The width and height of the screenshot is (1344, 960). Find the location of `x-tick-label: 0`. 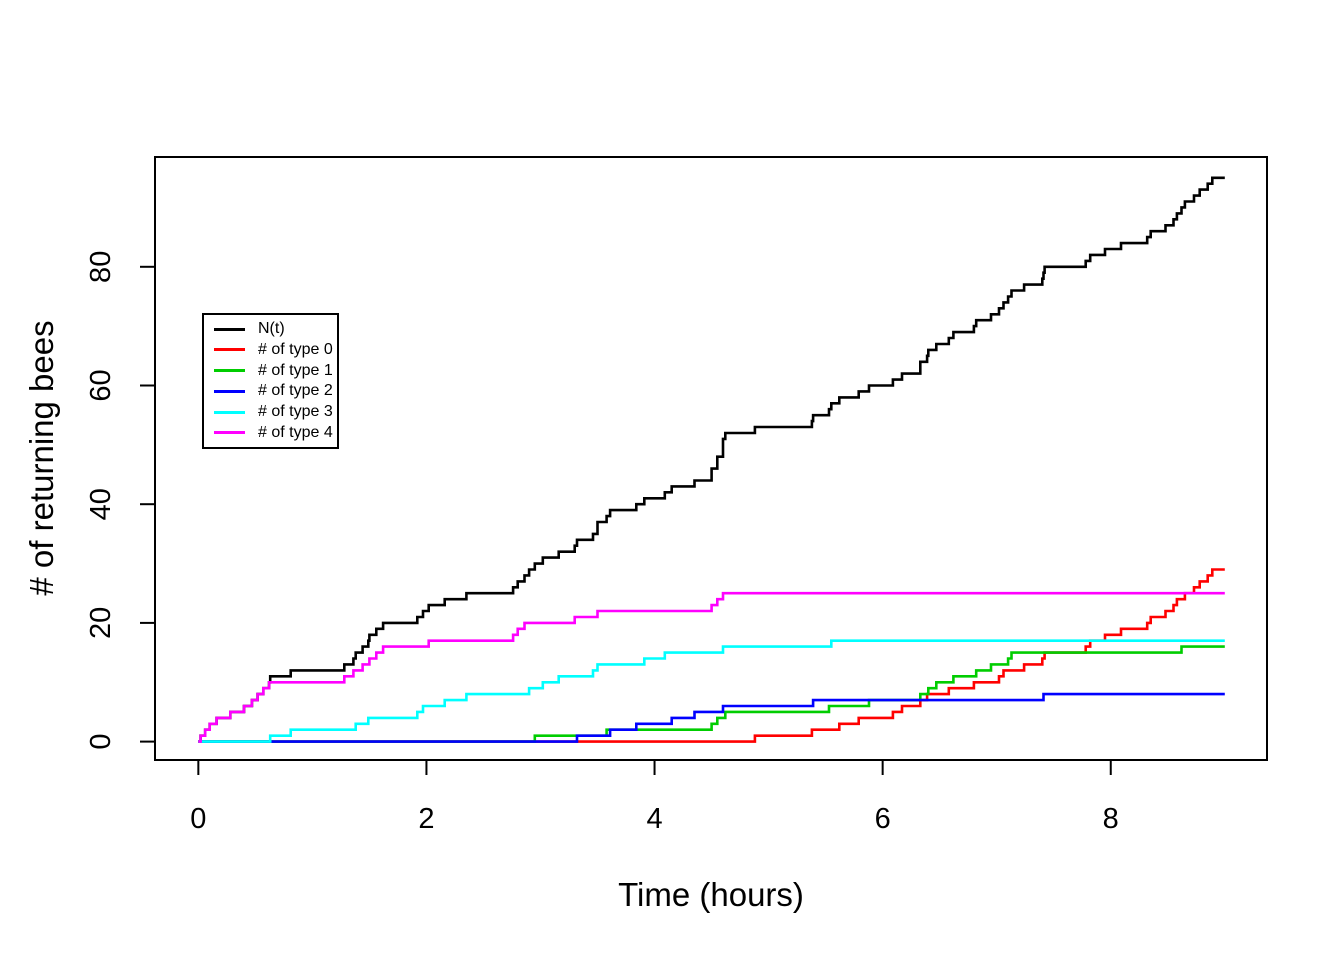

x-tick-label: 0 is located at coordinates (198, 819).